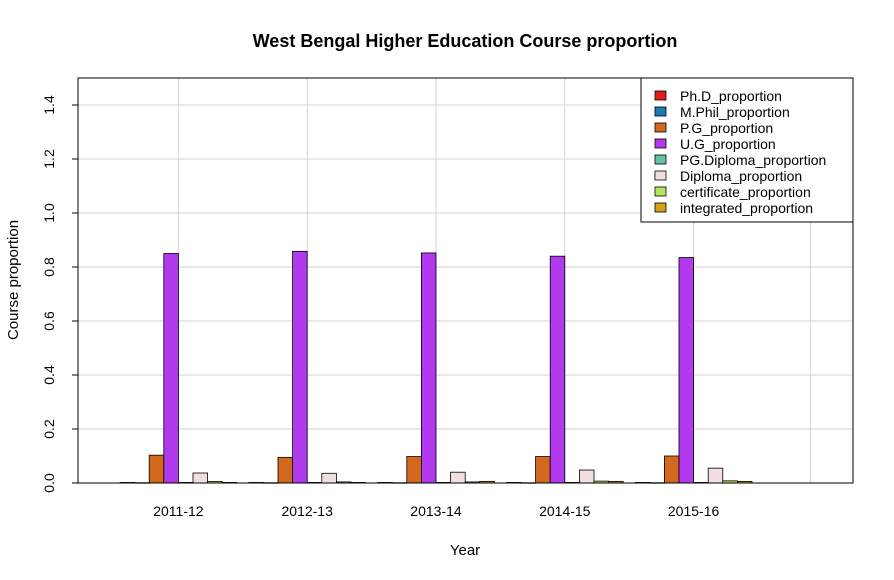  I want to click on x-tick-label: 2013-14, so click(436, 511).